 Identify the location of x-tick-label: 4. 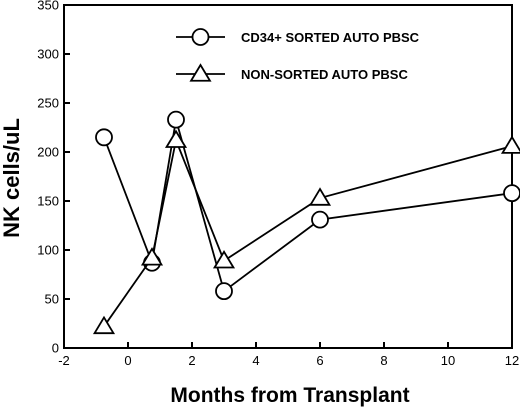
(255, 360).